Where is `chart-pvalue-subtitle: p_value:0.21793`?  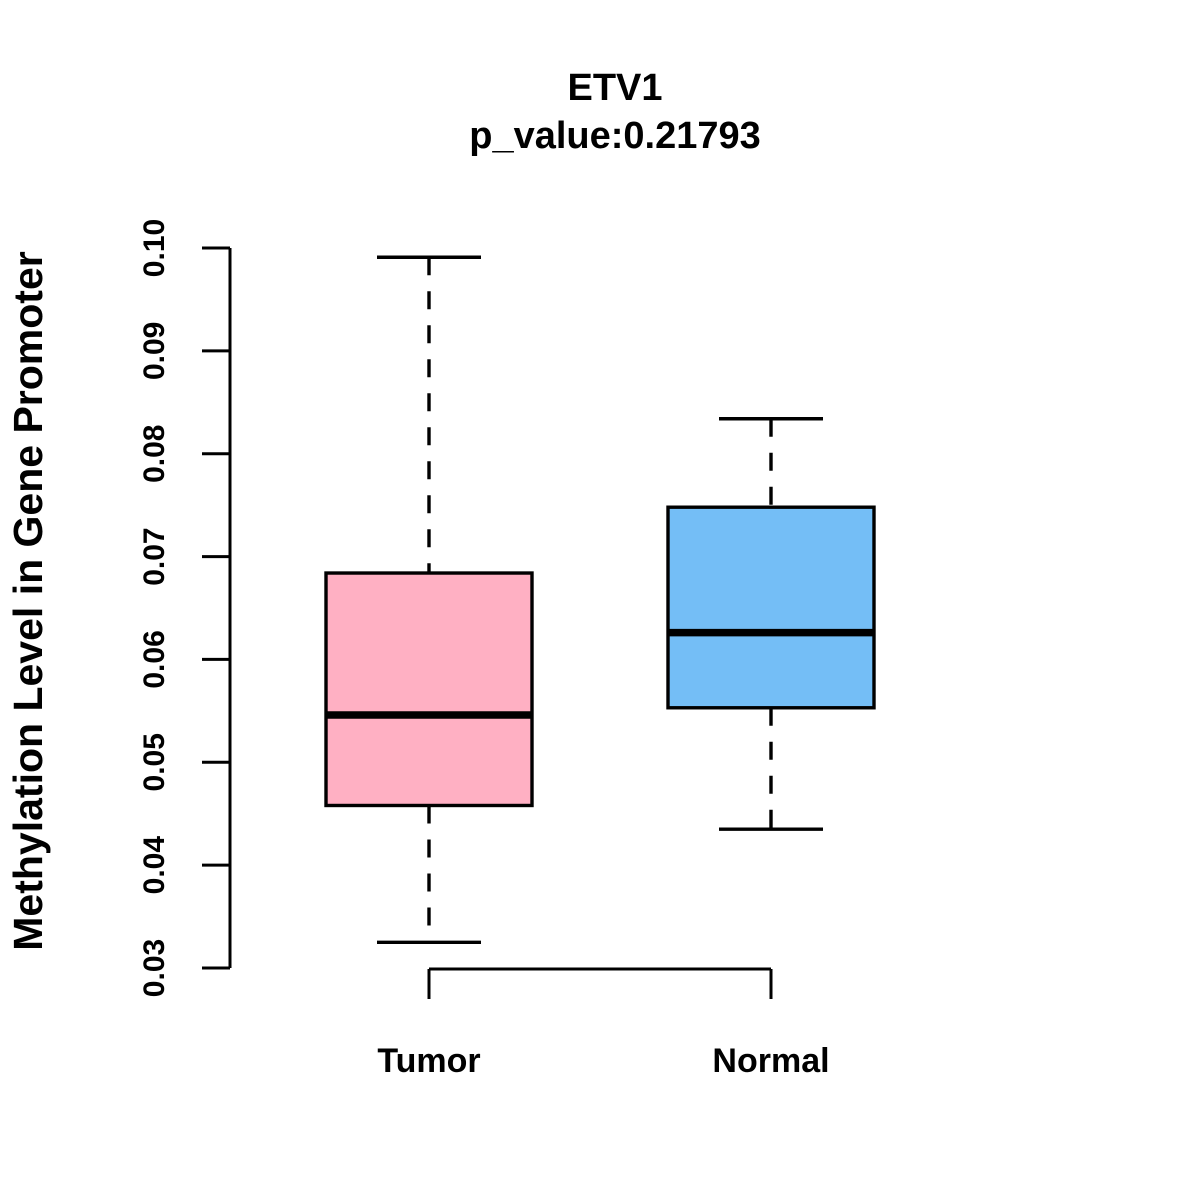
chart-pvalue-subtitle: p_value:0.21793 is located at coordinates (615, 135).